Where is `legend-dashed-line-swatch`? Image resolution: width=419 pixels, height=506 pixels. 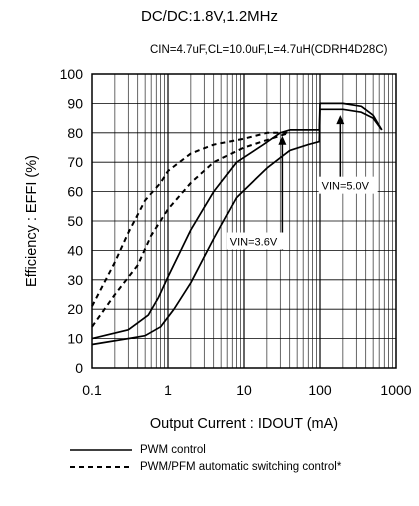 legend-dashed-line-swatch is located at coordinates (101, 467).